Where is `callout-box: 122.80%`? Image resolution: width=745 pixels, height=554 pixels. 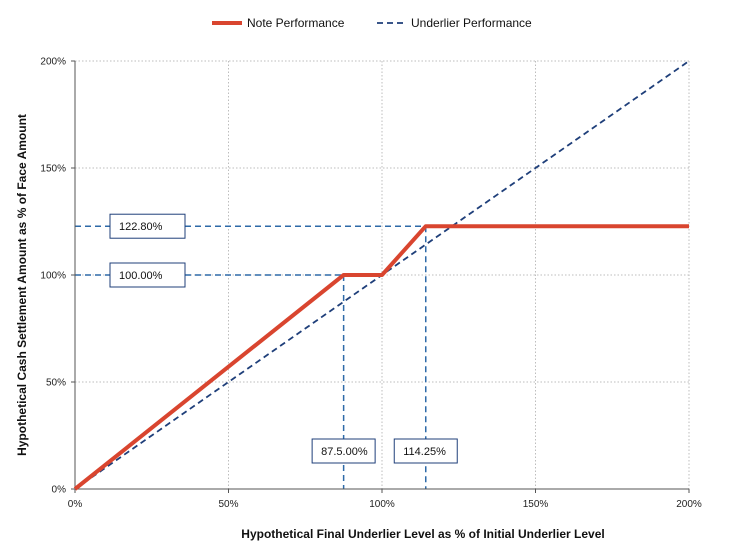
callout-box: 122.80% is located at coordinates (147, 226).